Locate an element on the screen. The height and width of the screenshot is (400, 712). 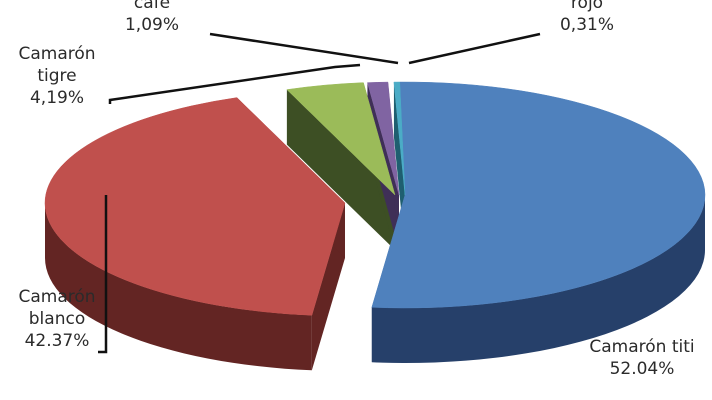
slice-name-label: tigre is located at coordinates (56, 76).